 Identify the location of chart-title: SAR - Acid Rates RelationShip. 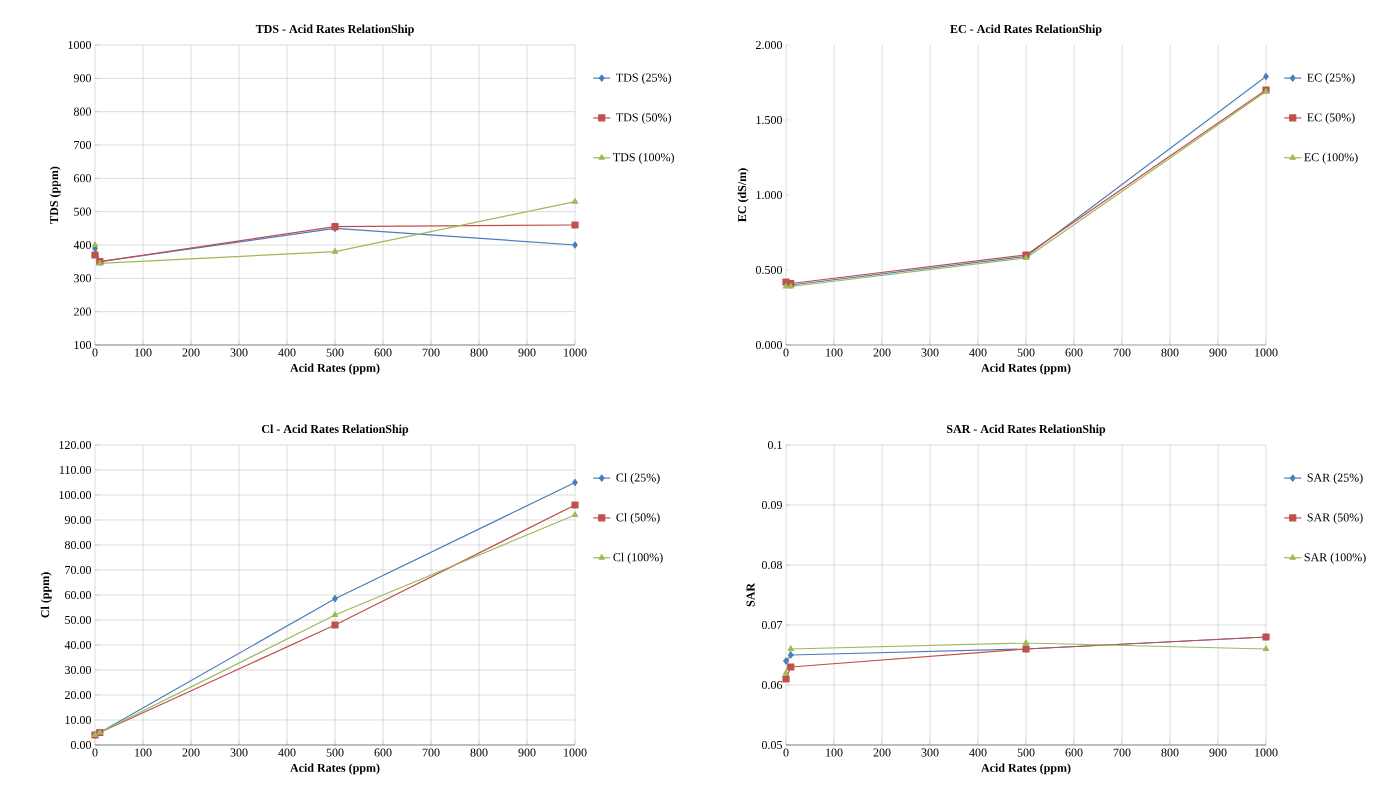
(1026, 430).